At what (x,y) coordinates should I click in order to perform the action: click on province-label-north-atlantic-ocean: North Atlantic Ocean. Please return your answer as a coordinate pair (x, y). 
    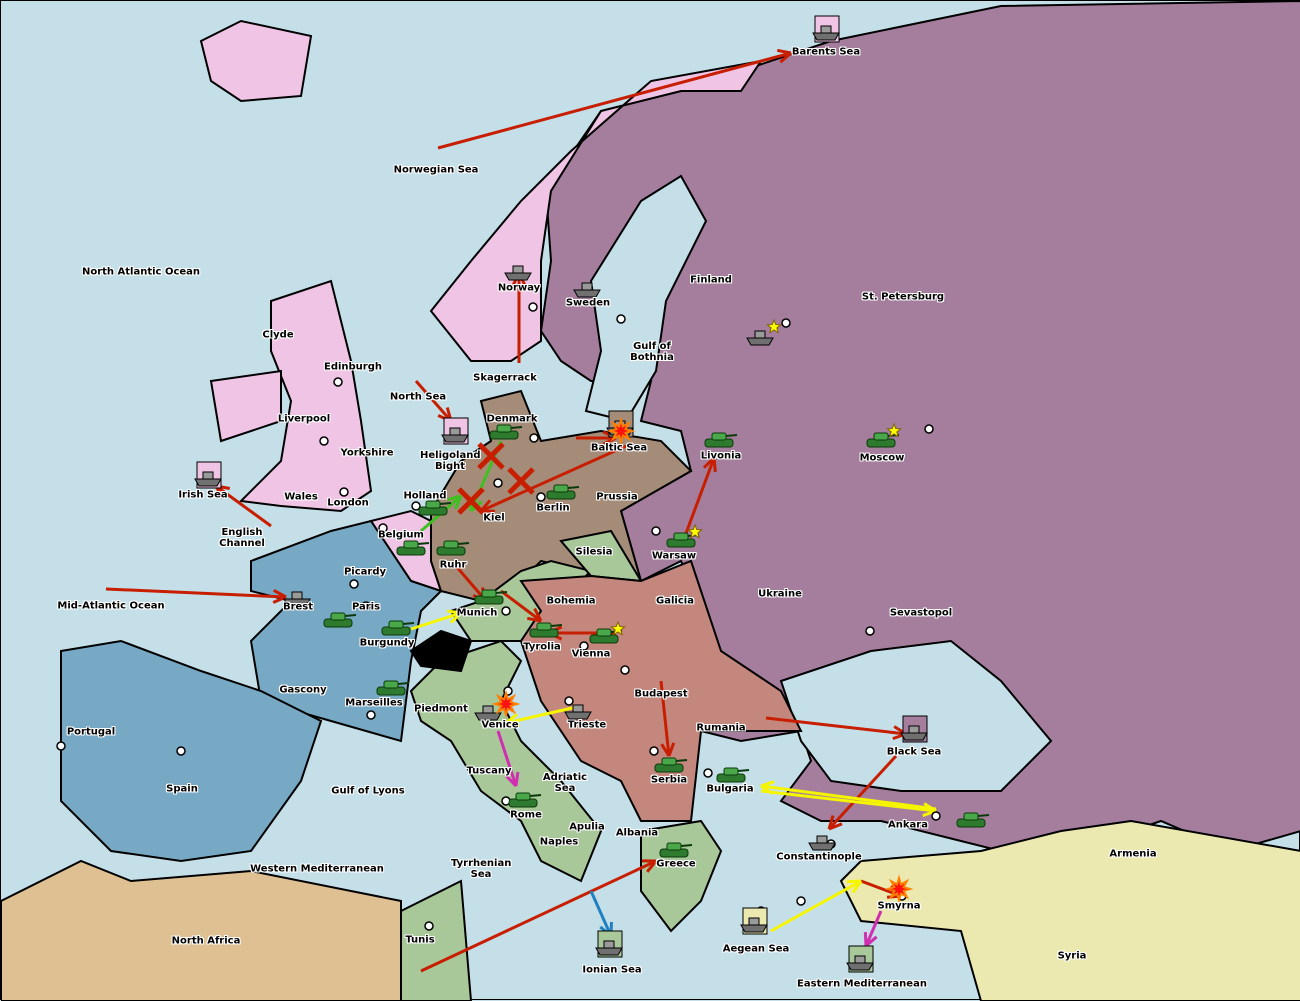
    Looking at the image, I should click on (141, 272).